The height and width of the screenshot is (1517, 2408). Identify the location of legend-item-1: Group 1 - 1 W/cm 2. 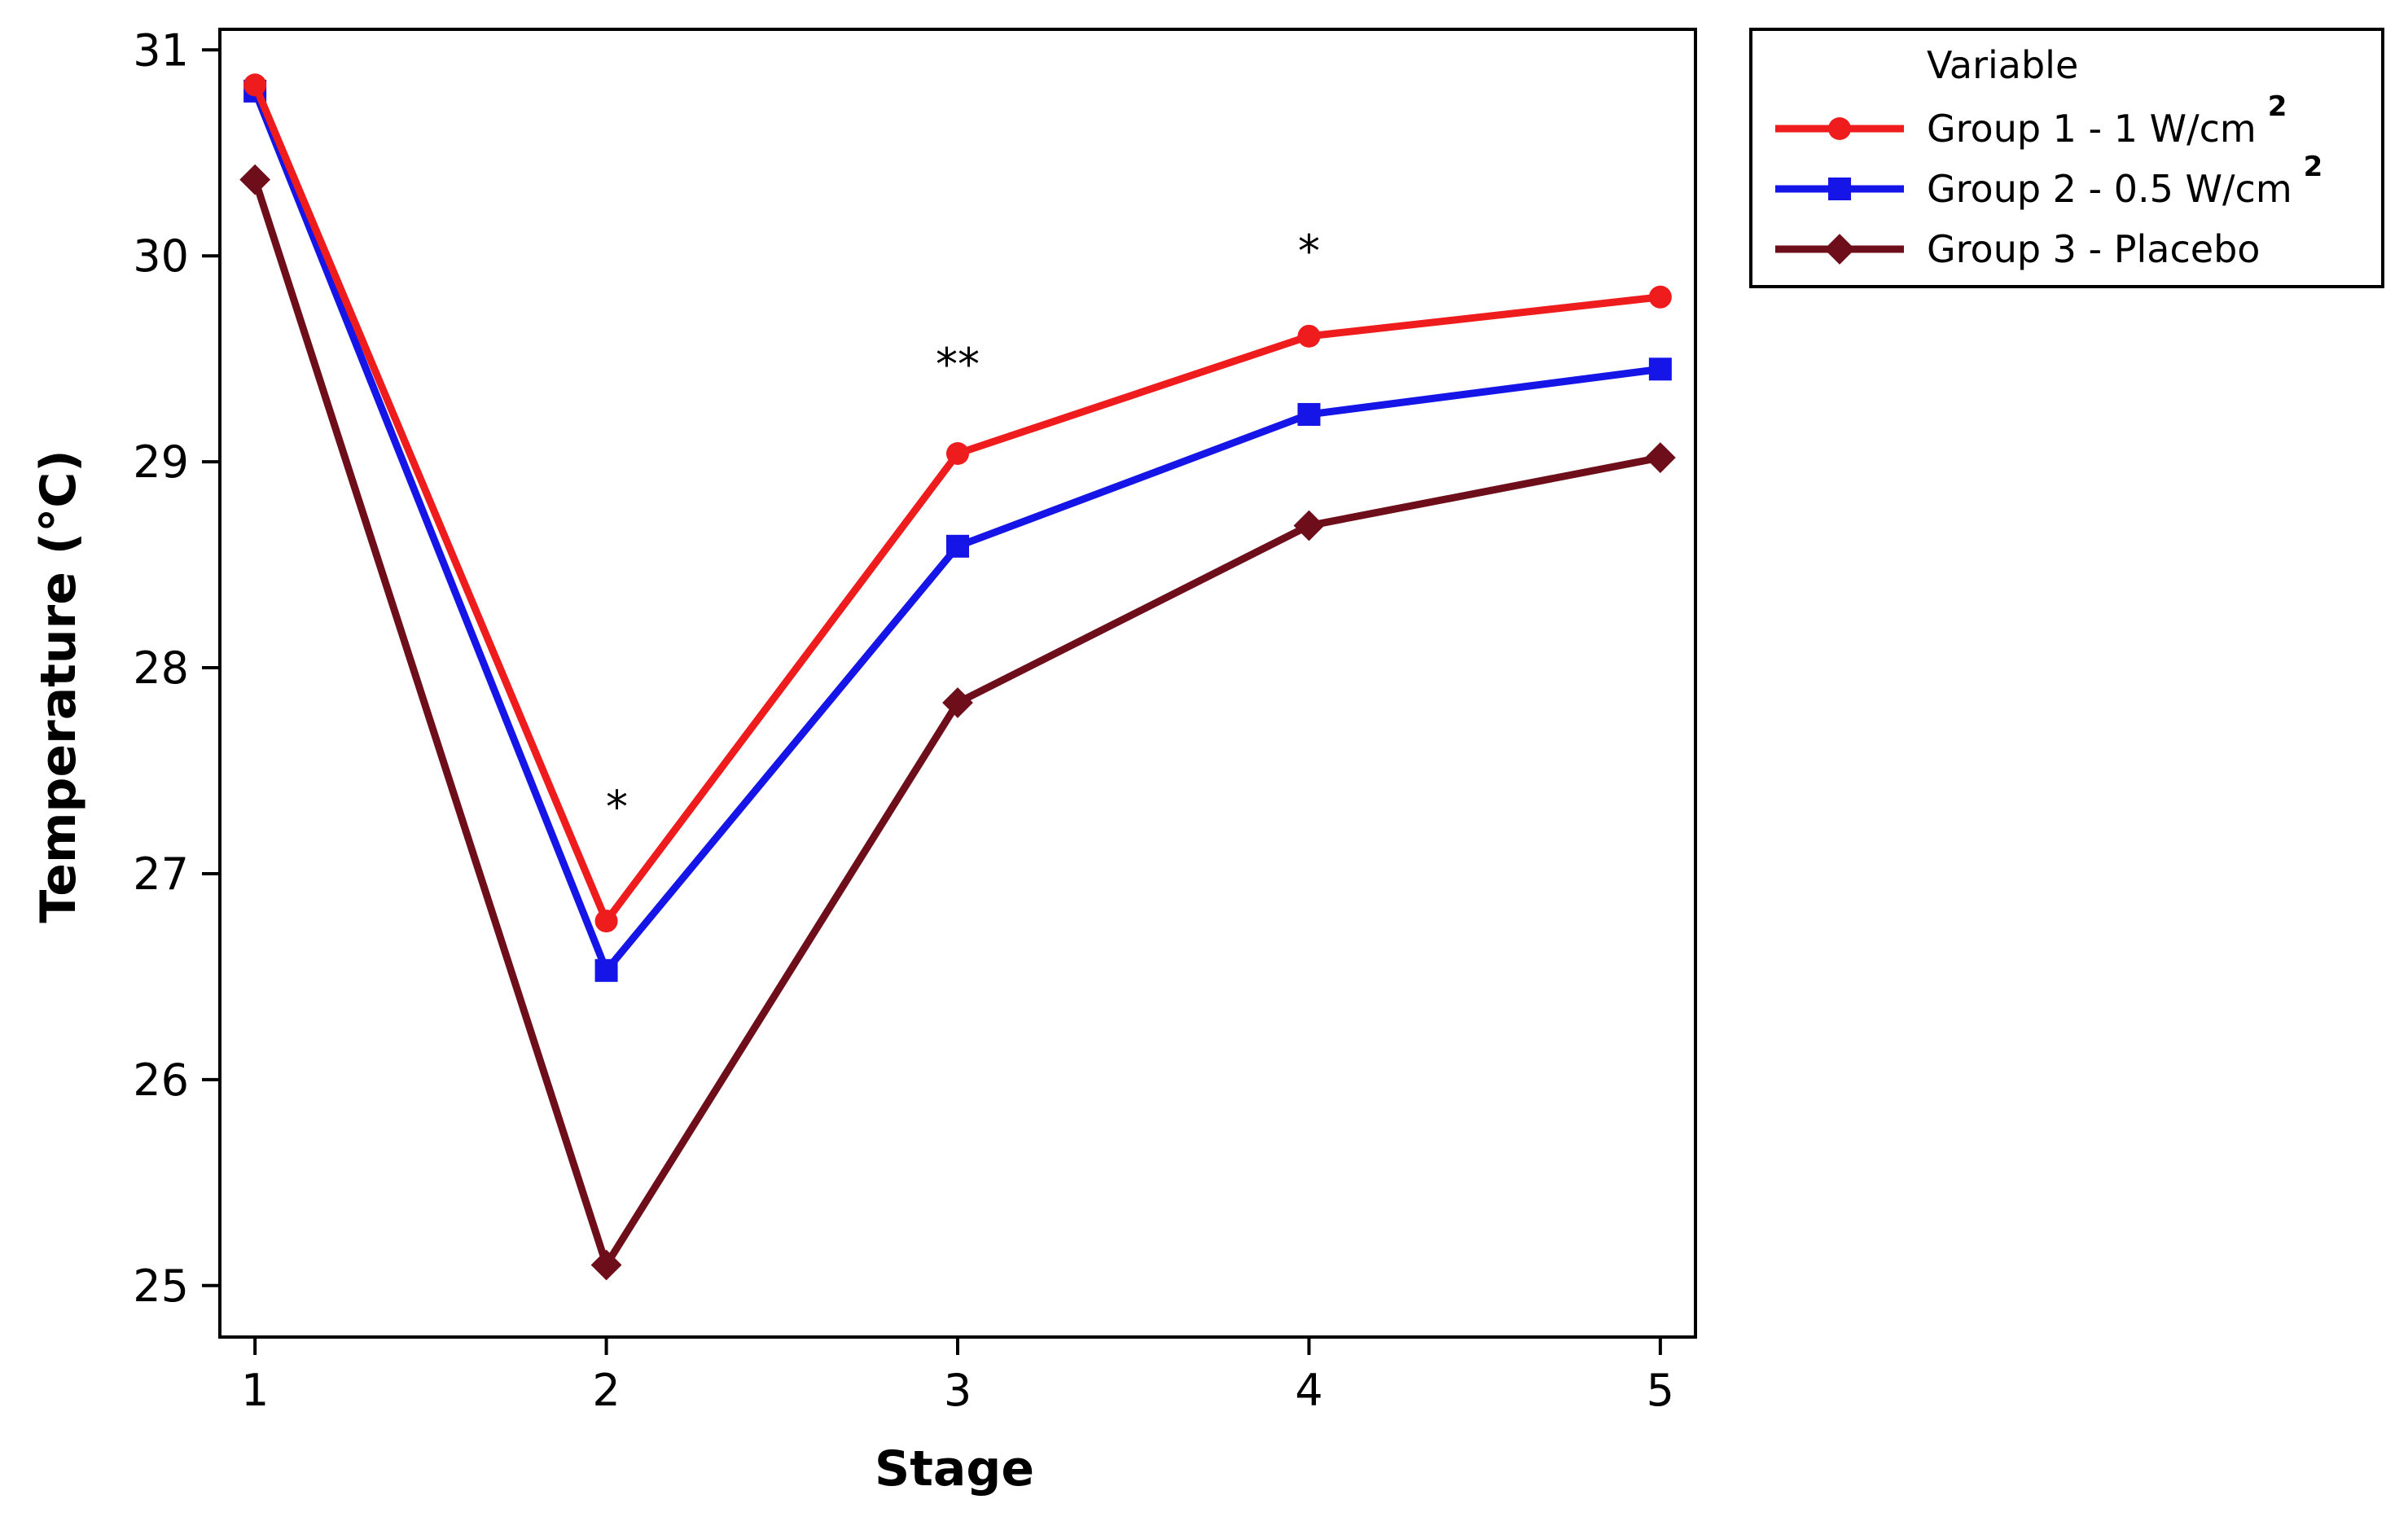
(2031, 120).